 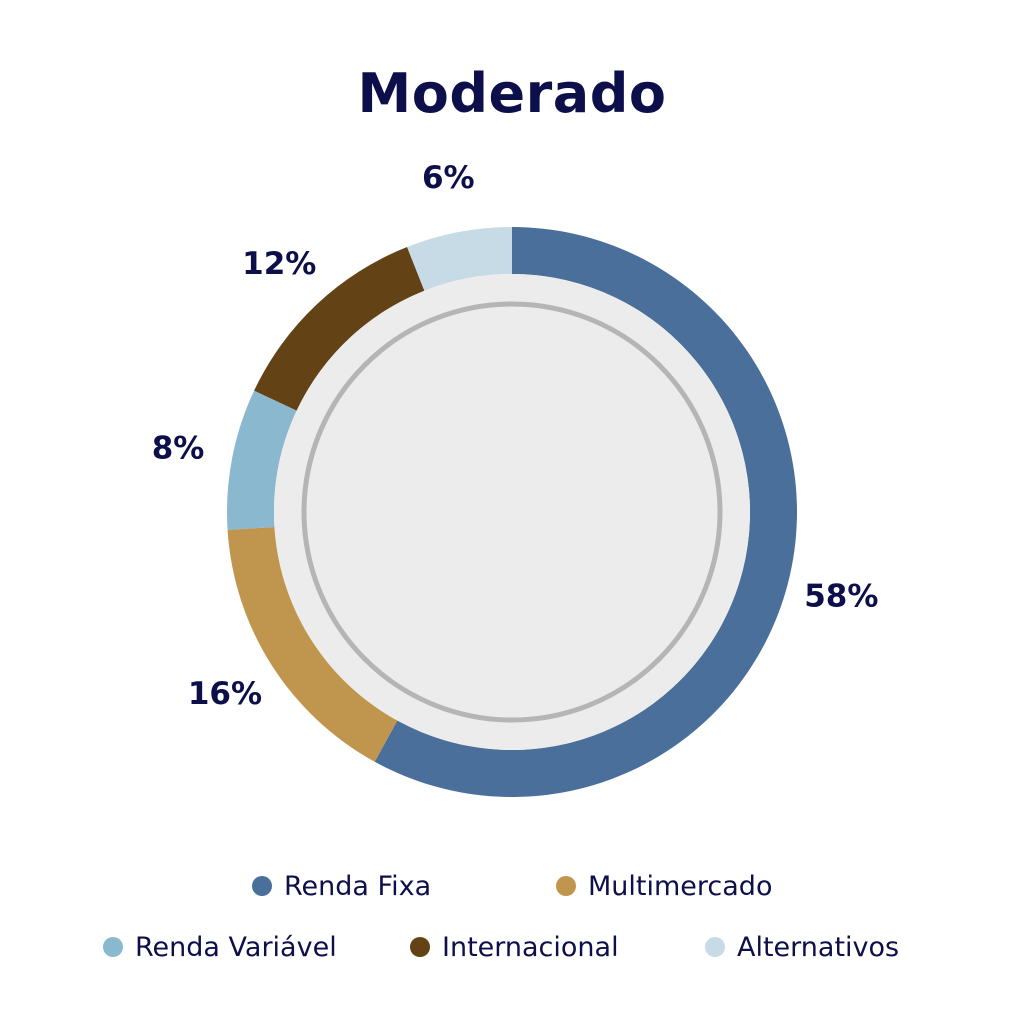 What do you see at coordinates (178, 448) in the screenshot?
I see `value-label-renda-variavel: 8%` at bounding box center [178, 448].